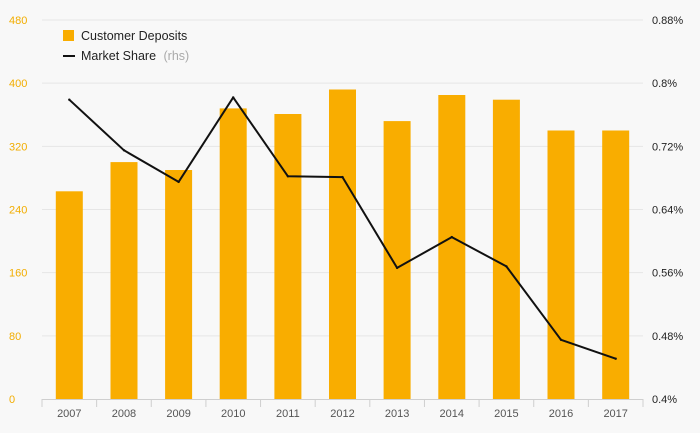 This screenshot has height=433, width=700. I want to click on y-left-tick-label: 480, so click(18, 21).